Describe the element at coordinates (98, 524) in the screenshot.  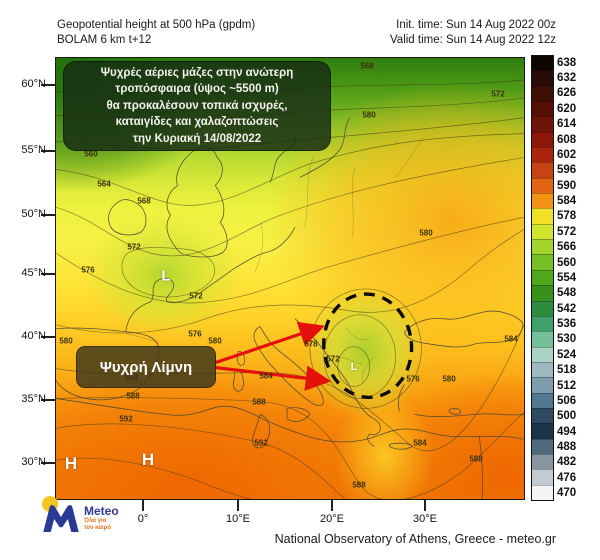
I see `logo-tagline: Όλα για τον καιρό` at that location.